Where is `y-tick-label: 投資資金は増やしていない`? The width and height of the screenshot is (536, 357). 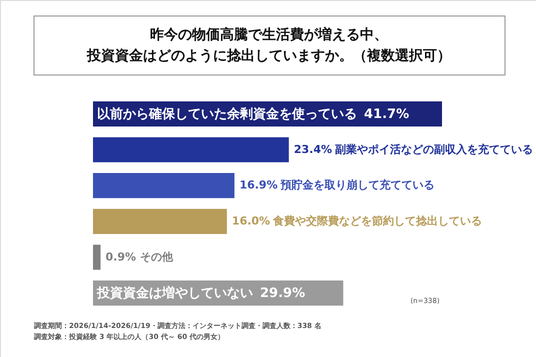 y-tick-label: 投資資金は増やしていない is located at coordinates (174, 293).